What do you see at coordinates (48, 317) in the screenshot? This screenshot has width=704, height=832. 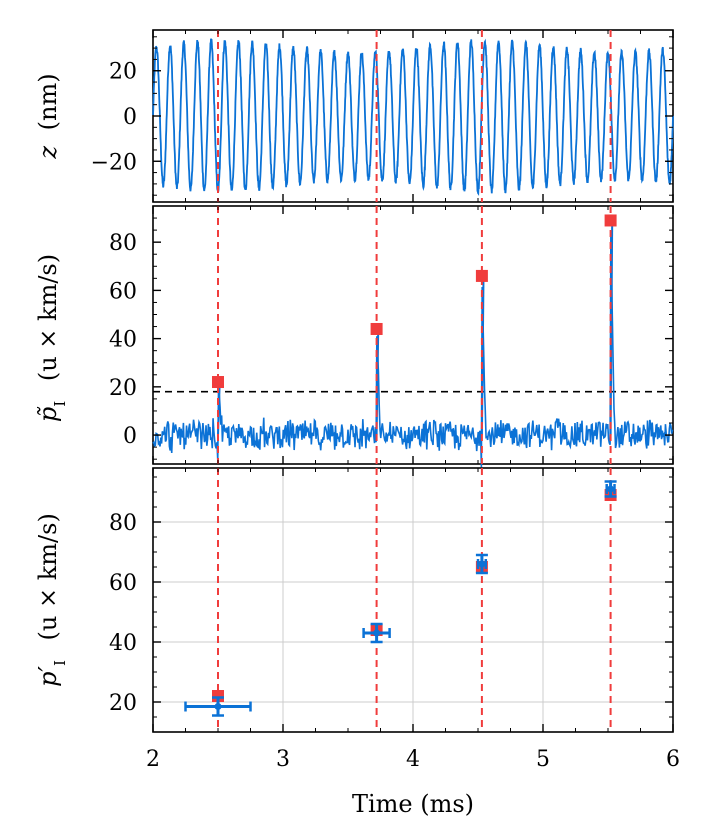 I see `panel-middle-ylabel-unit: (u × km/s)` at bounding box center [48, 317].